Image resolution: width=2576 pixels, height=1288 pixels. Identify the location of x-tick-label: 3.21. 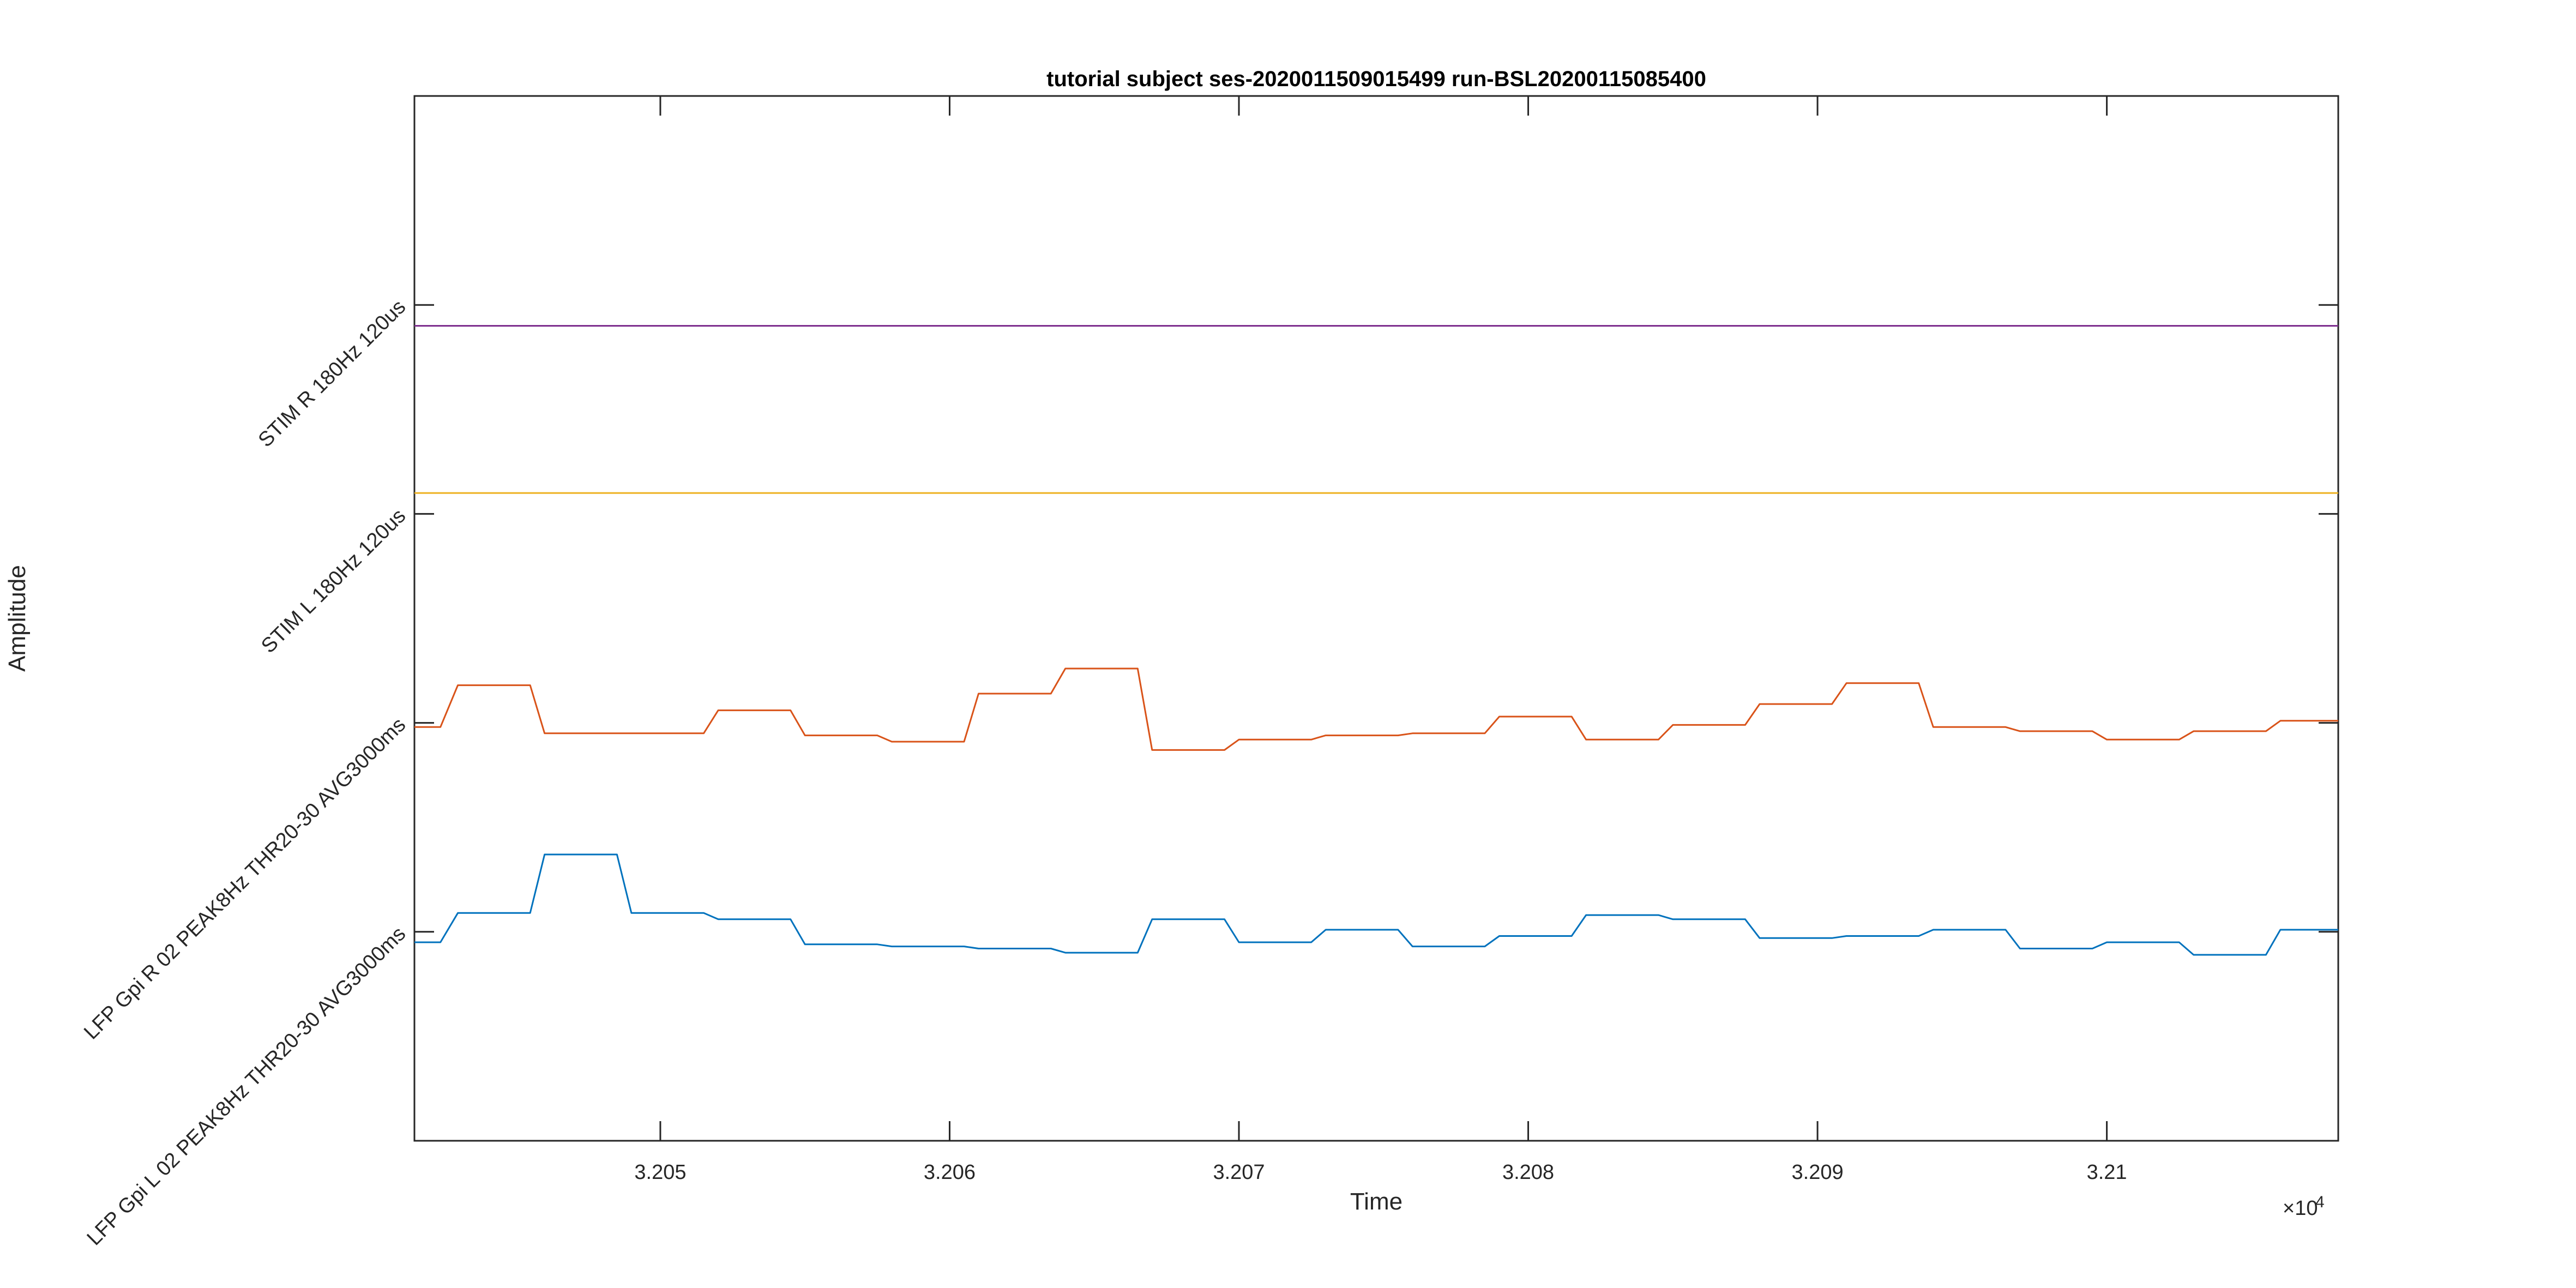
(2107, 1172).